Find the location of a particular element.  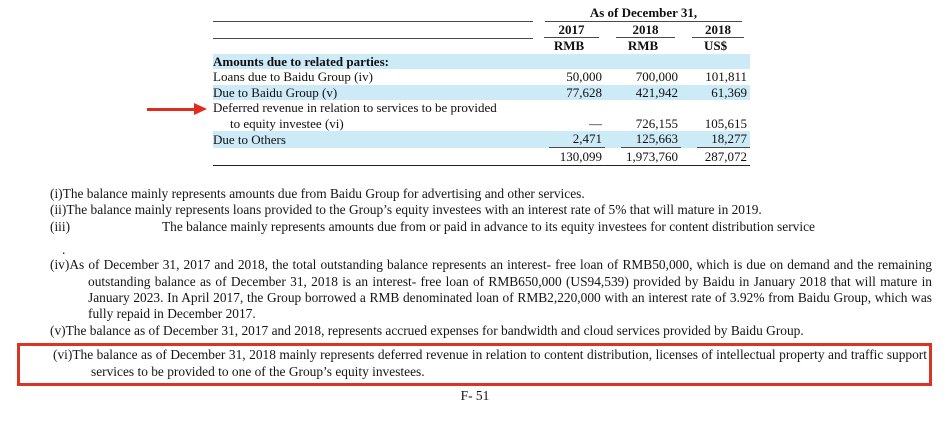

column-unit-usd-2018: US$ is located at coordinates (715, 45).